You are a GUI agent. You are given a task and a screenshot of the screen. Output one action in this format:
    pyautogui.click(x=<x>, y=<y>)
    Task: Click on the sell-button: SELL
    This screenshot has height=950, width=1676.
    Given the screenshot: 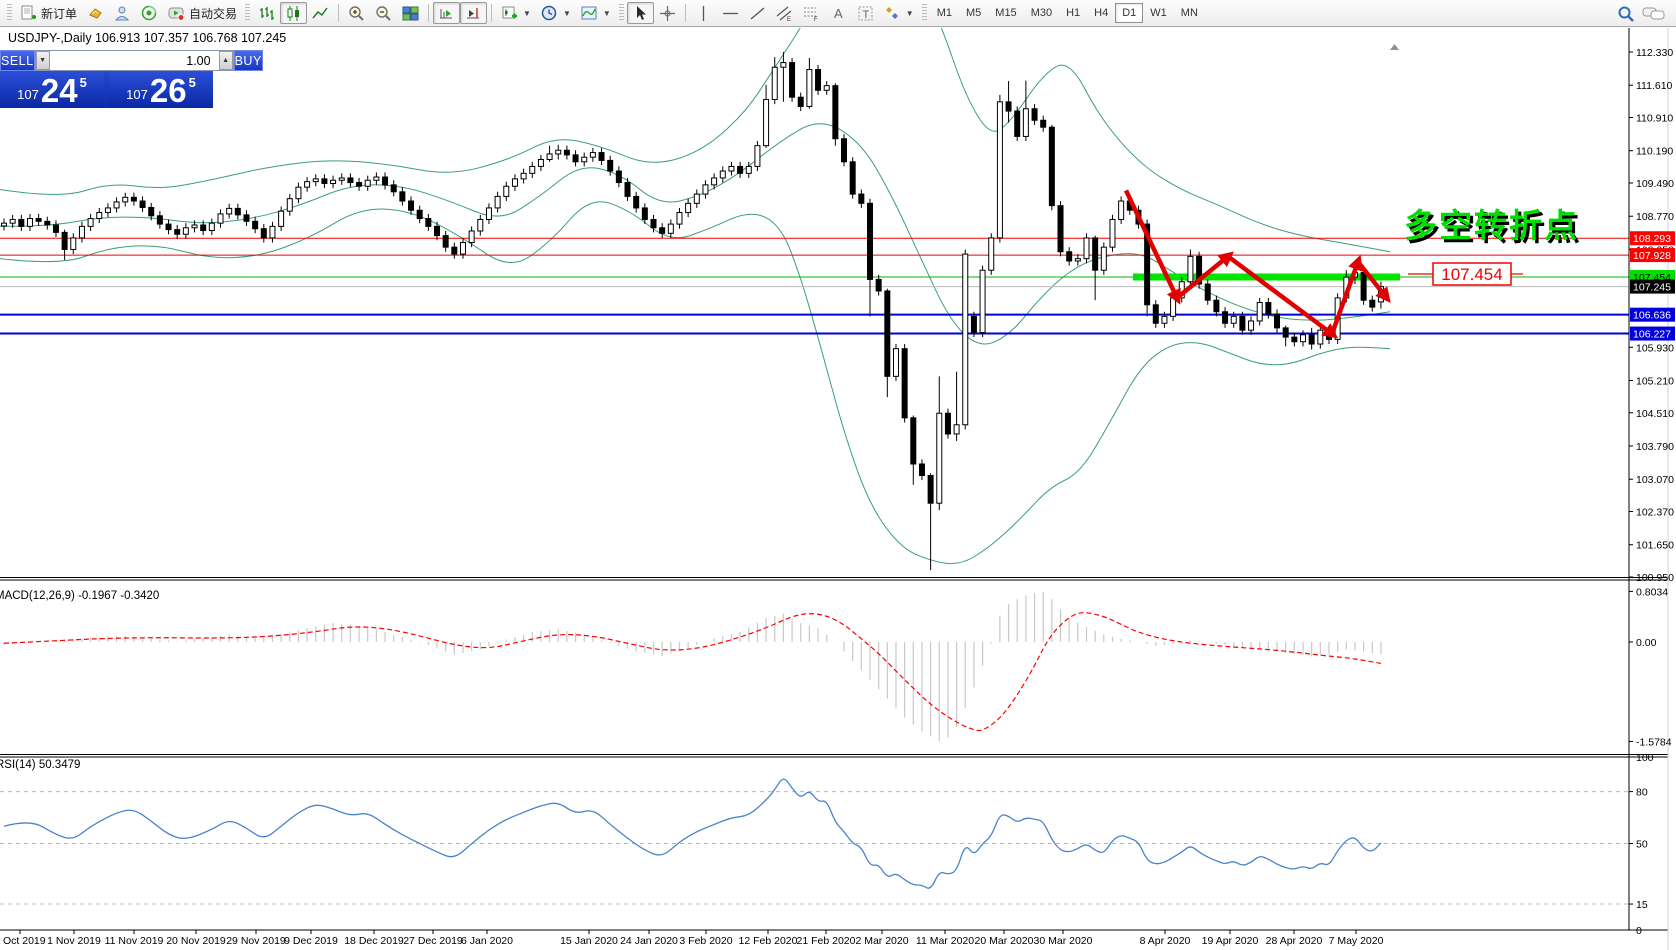 What is the action you would take?
    pyautogui.click(x=17, y=60)
    